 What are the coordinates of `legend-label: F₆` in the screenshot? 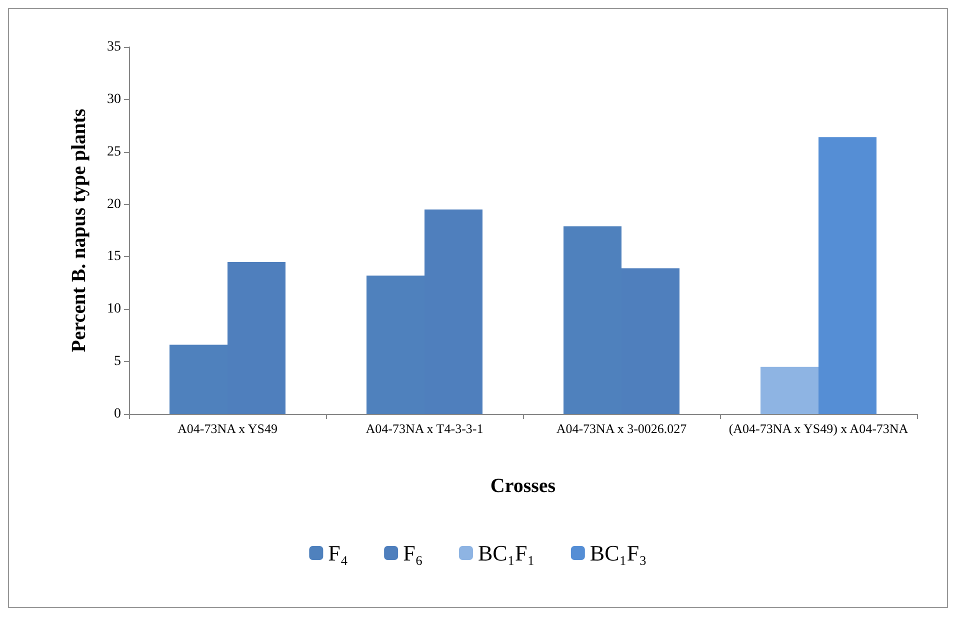 It's located at (413, 553).